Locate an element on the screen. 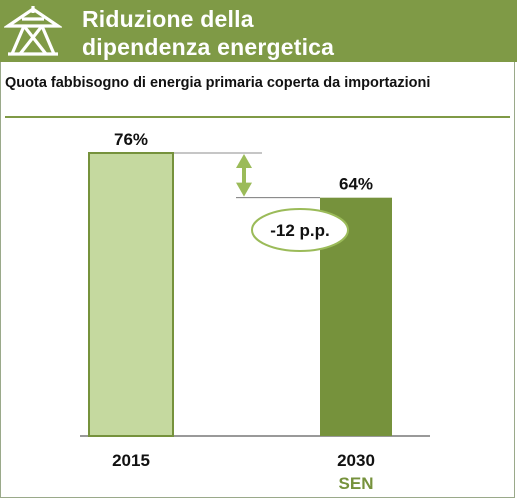 Image resolution: width=517 pixels, height=500 pixels. arrow-head-up is located at coordinates (244, 161).